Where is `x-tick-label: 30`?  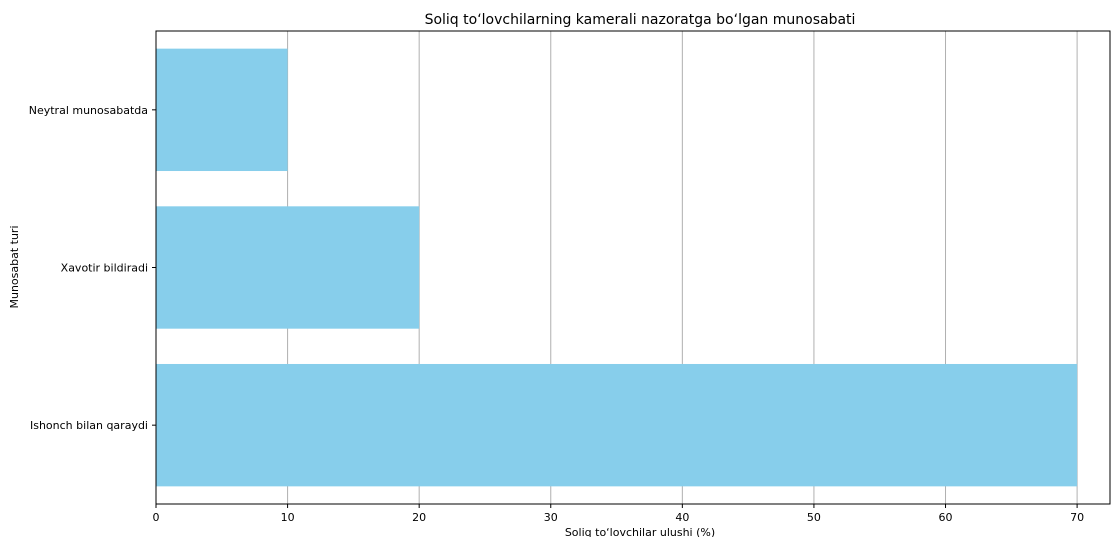 x-tick-label: 30 is located at coordinates (551, 517).